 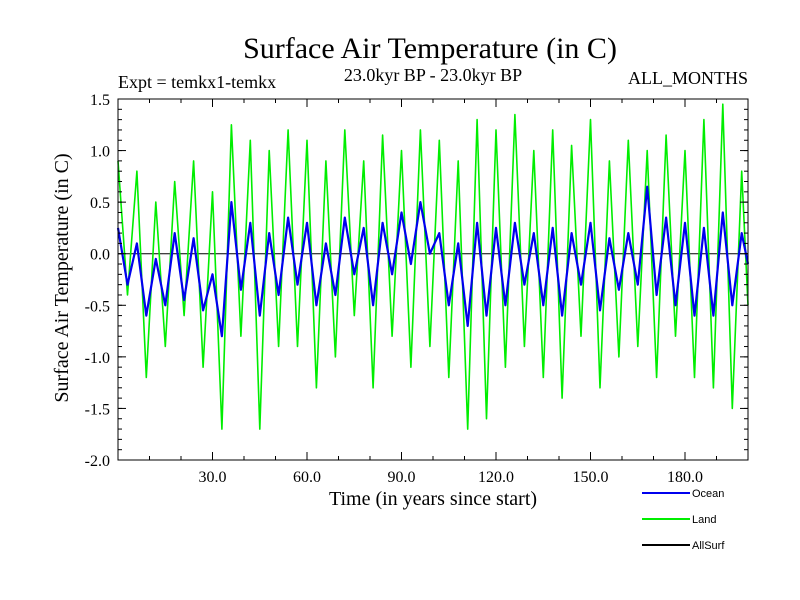 What do you see at coordinates (97, 306) in the screenshot?
I see `y-tick-label: -0.5` at bounding box center [97, 306].